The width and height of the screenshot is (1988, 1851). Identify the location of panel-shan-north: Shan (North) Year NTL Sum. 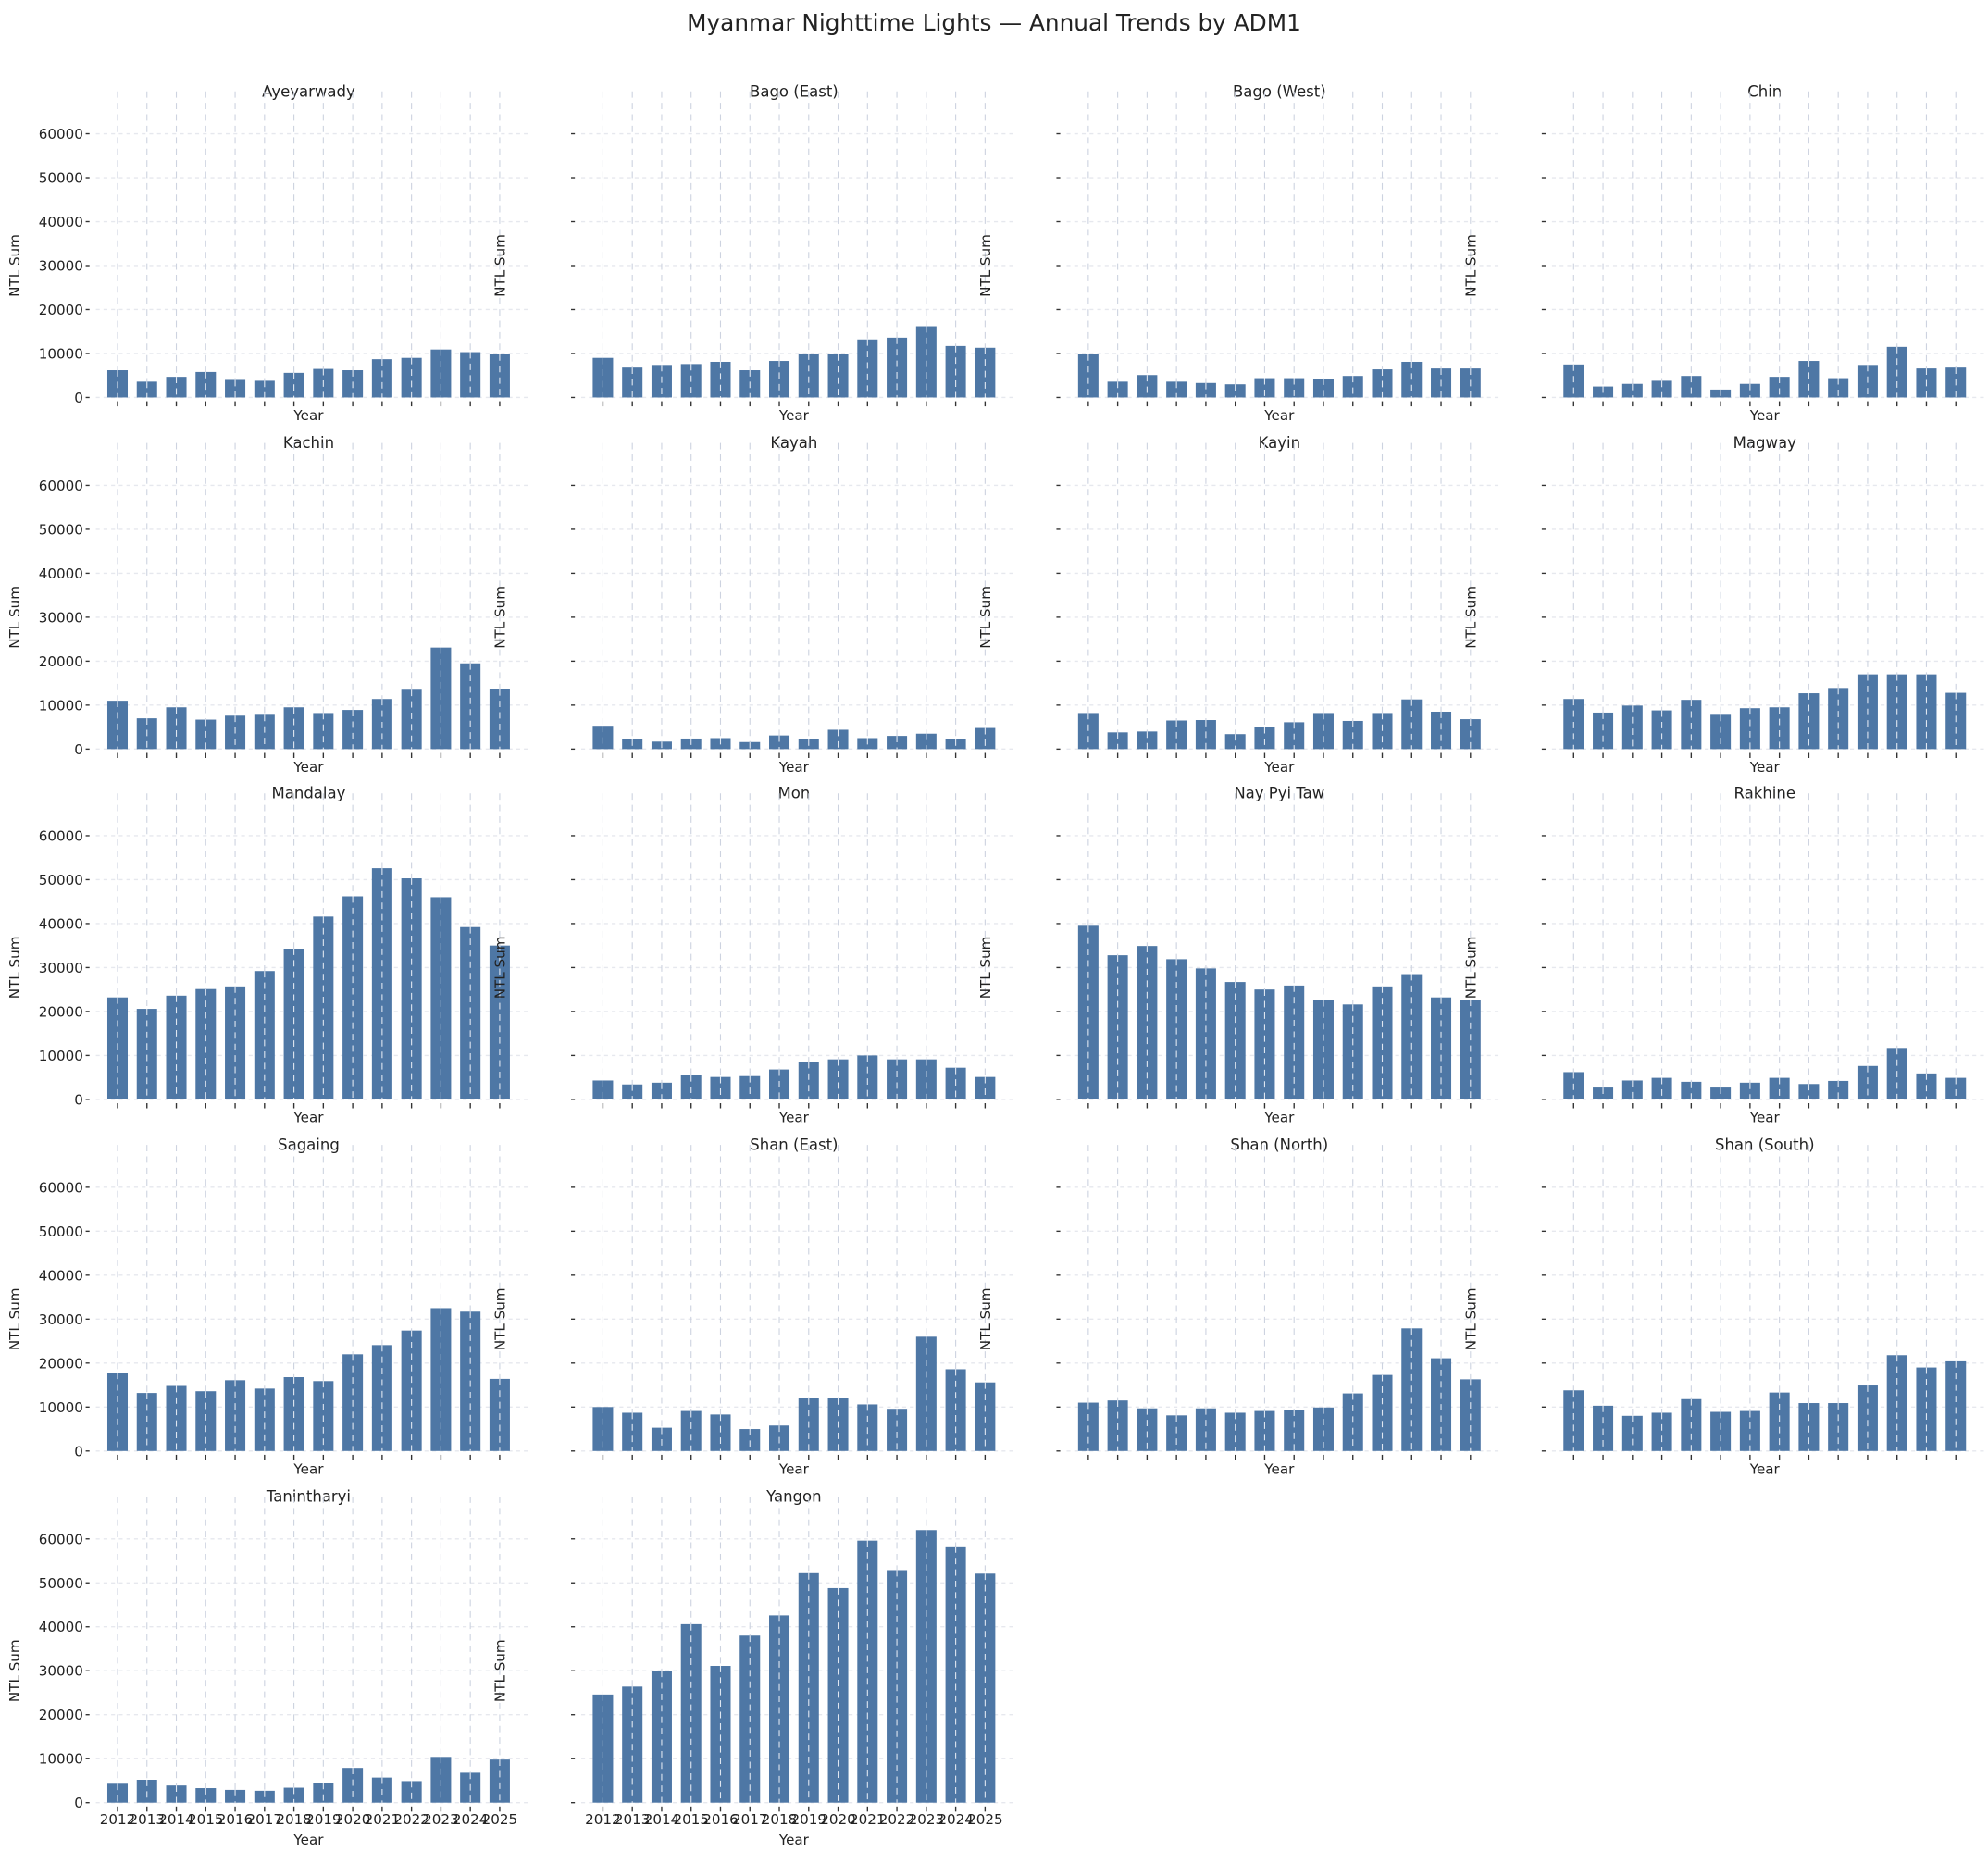
(1238, 1307).